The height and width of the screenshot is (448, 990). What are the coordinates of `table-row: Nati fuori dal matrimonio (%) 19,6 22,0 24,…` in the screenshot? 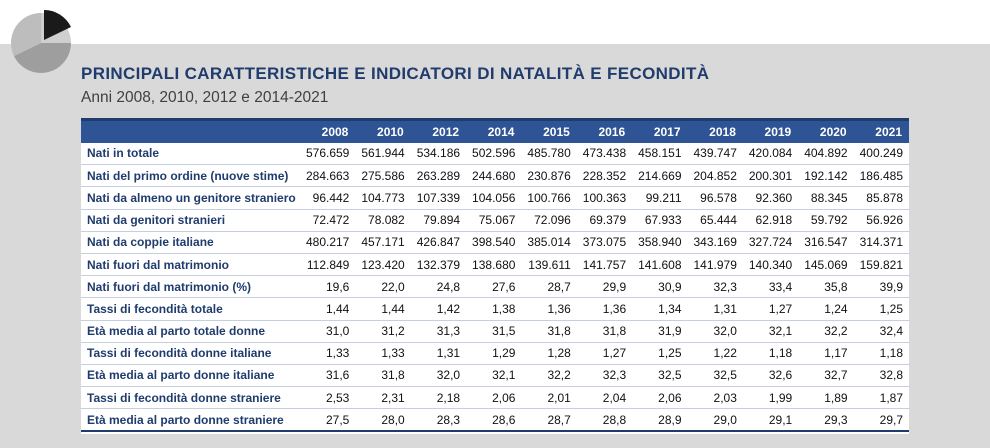 It's located at (495, 287).